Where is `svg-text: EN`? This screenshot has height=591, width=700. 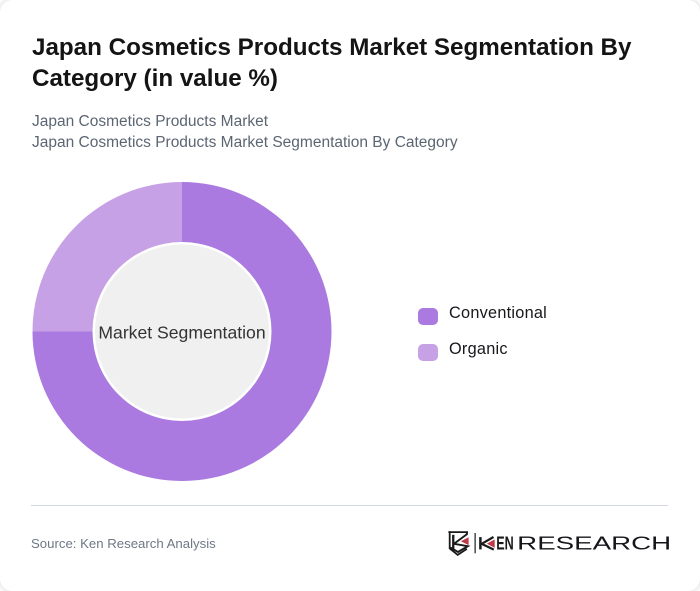 svg-text: EN is located at coordinates (505, 543).